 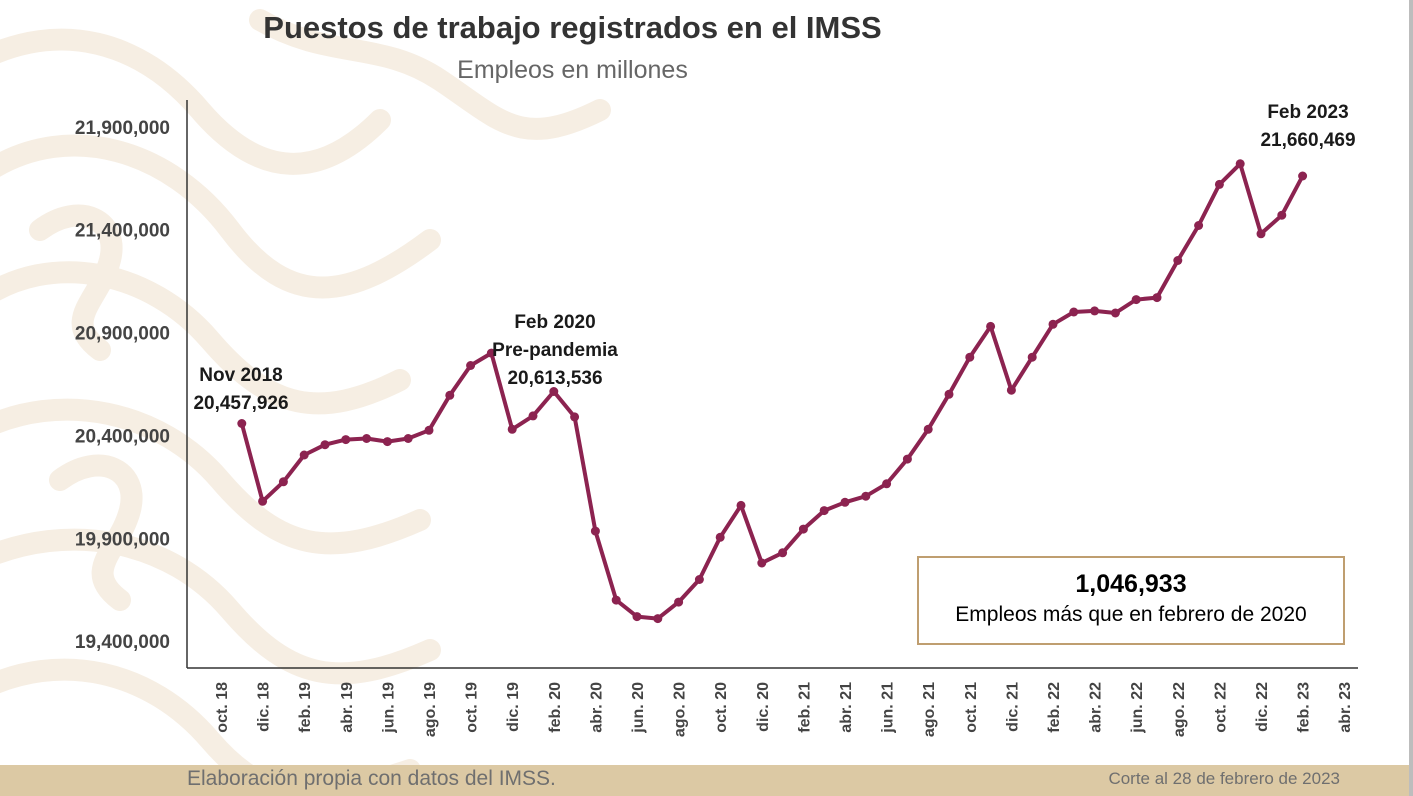 I want to click on annotation-nov-2018-date: Nov 2018, so click(x=241, y=375).